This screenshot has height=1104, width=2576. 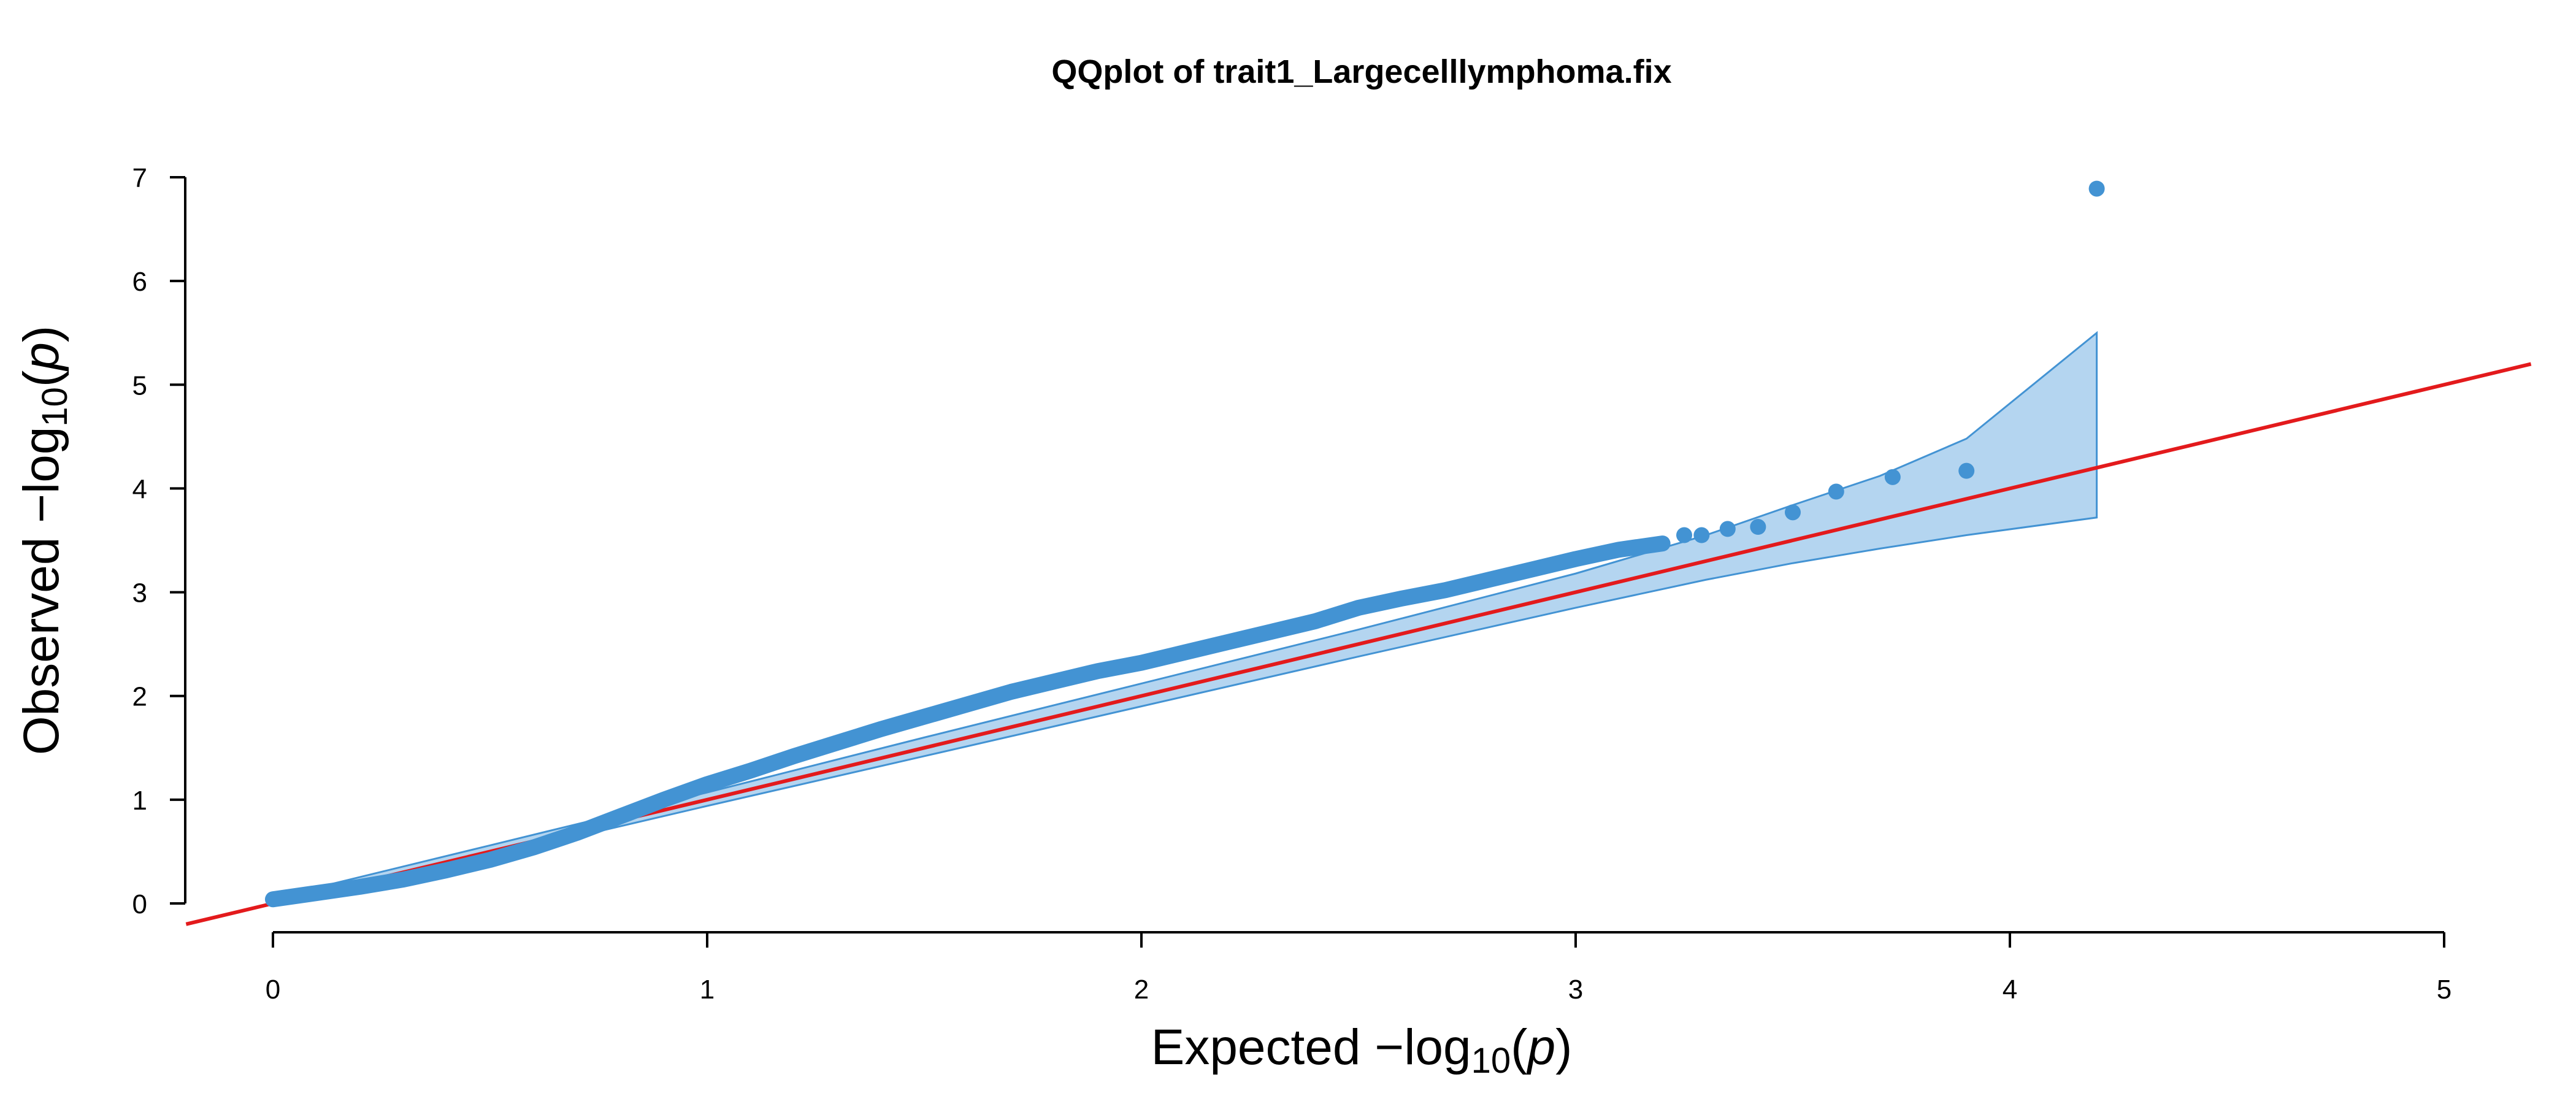 What do you see at coordinates (273, 990) in the screenshot?
I see `x-tick-label: 0` at bounding box center [273, 990].